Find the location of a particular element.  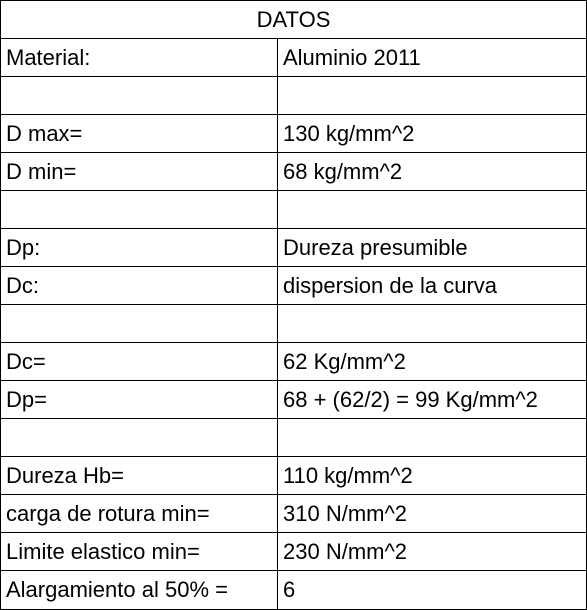

row-value: 6 is located at coordinates (289, 589).